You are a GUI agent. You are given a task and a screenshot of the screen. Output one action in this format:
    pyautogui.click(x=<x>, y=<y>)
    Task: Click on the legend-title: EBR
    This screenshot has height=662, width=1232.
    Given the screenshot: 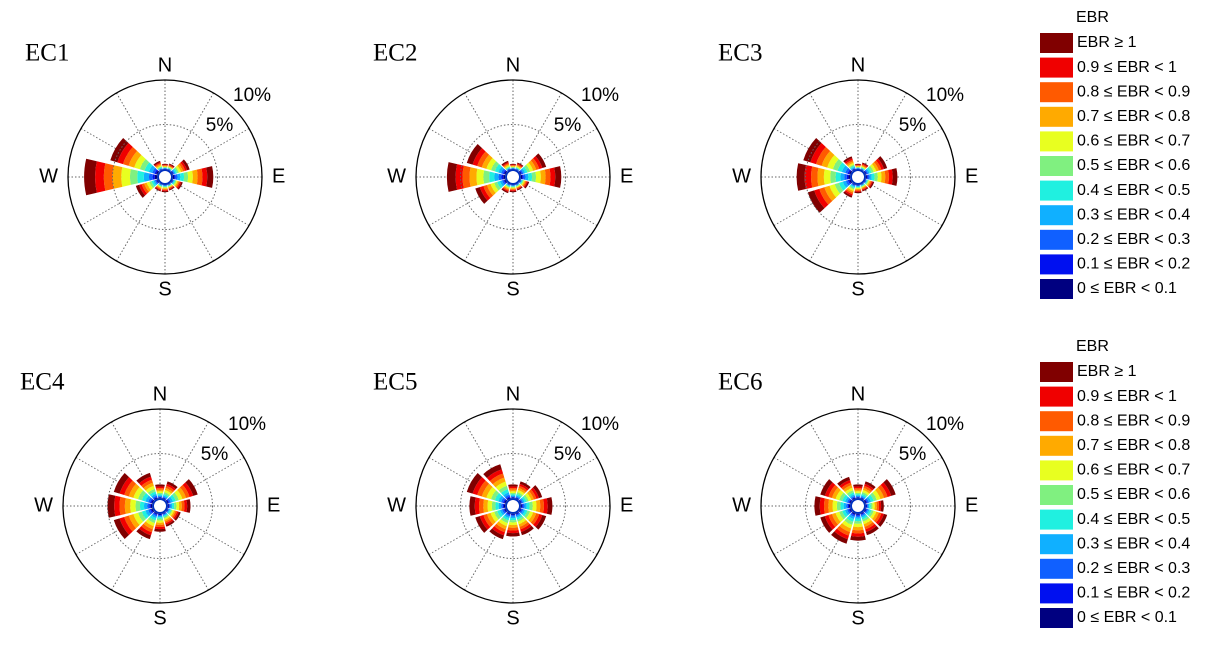 What is the action you would take?
    pyautogui.click(x=1092, y=346)
    